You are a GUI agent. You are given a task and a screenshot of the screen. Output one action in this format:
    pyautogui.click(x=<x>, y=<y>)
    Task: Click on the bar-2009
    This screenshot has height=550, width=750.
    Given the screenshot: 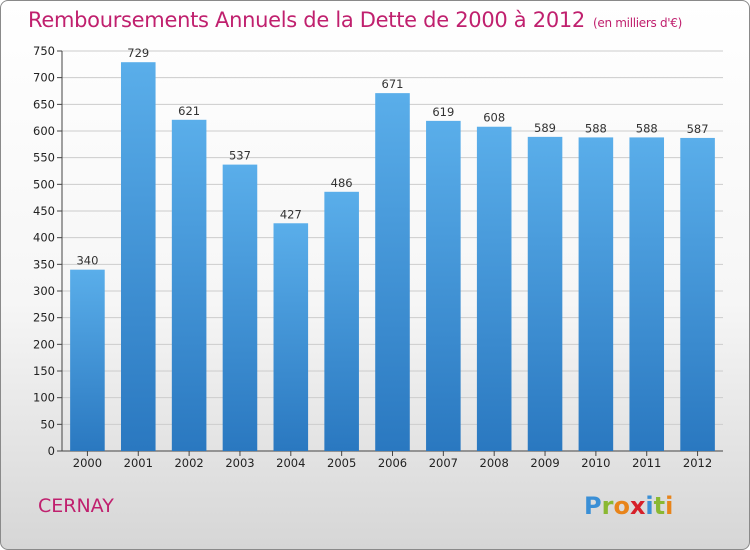 What is the action you would take?
    pyautogui.click(x=545, y=293)
    